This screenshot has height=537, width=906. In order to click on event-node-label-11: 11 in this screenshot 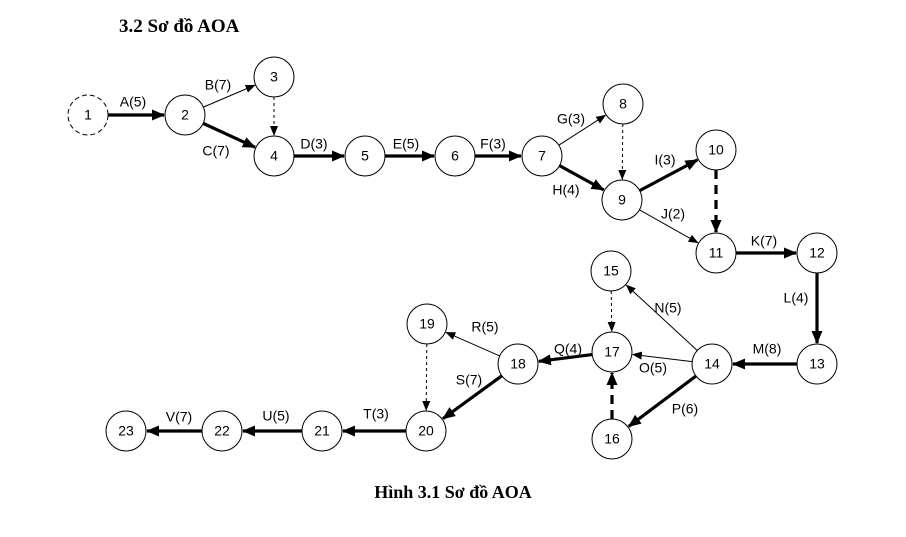, I will do `click(716, 253)`.